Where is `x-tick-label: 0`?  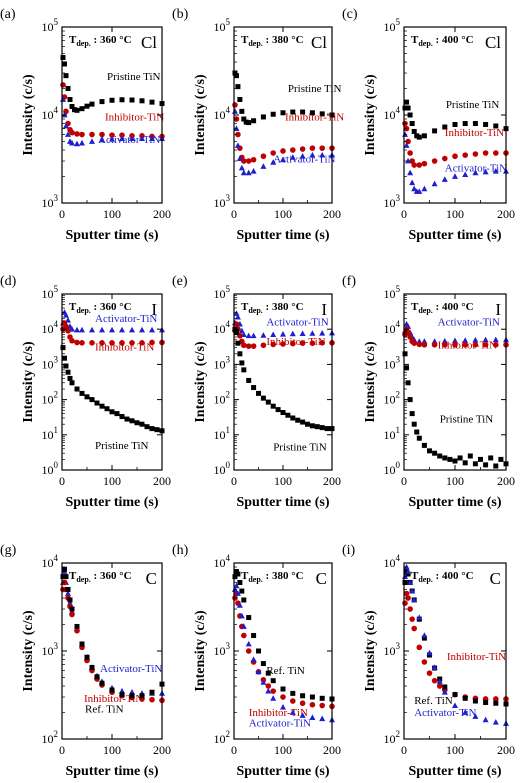
x-tick-label: 0 is located at coordinates (404, 481).